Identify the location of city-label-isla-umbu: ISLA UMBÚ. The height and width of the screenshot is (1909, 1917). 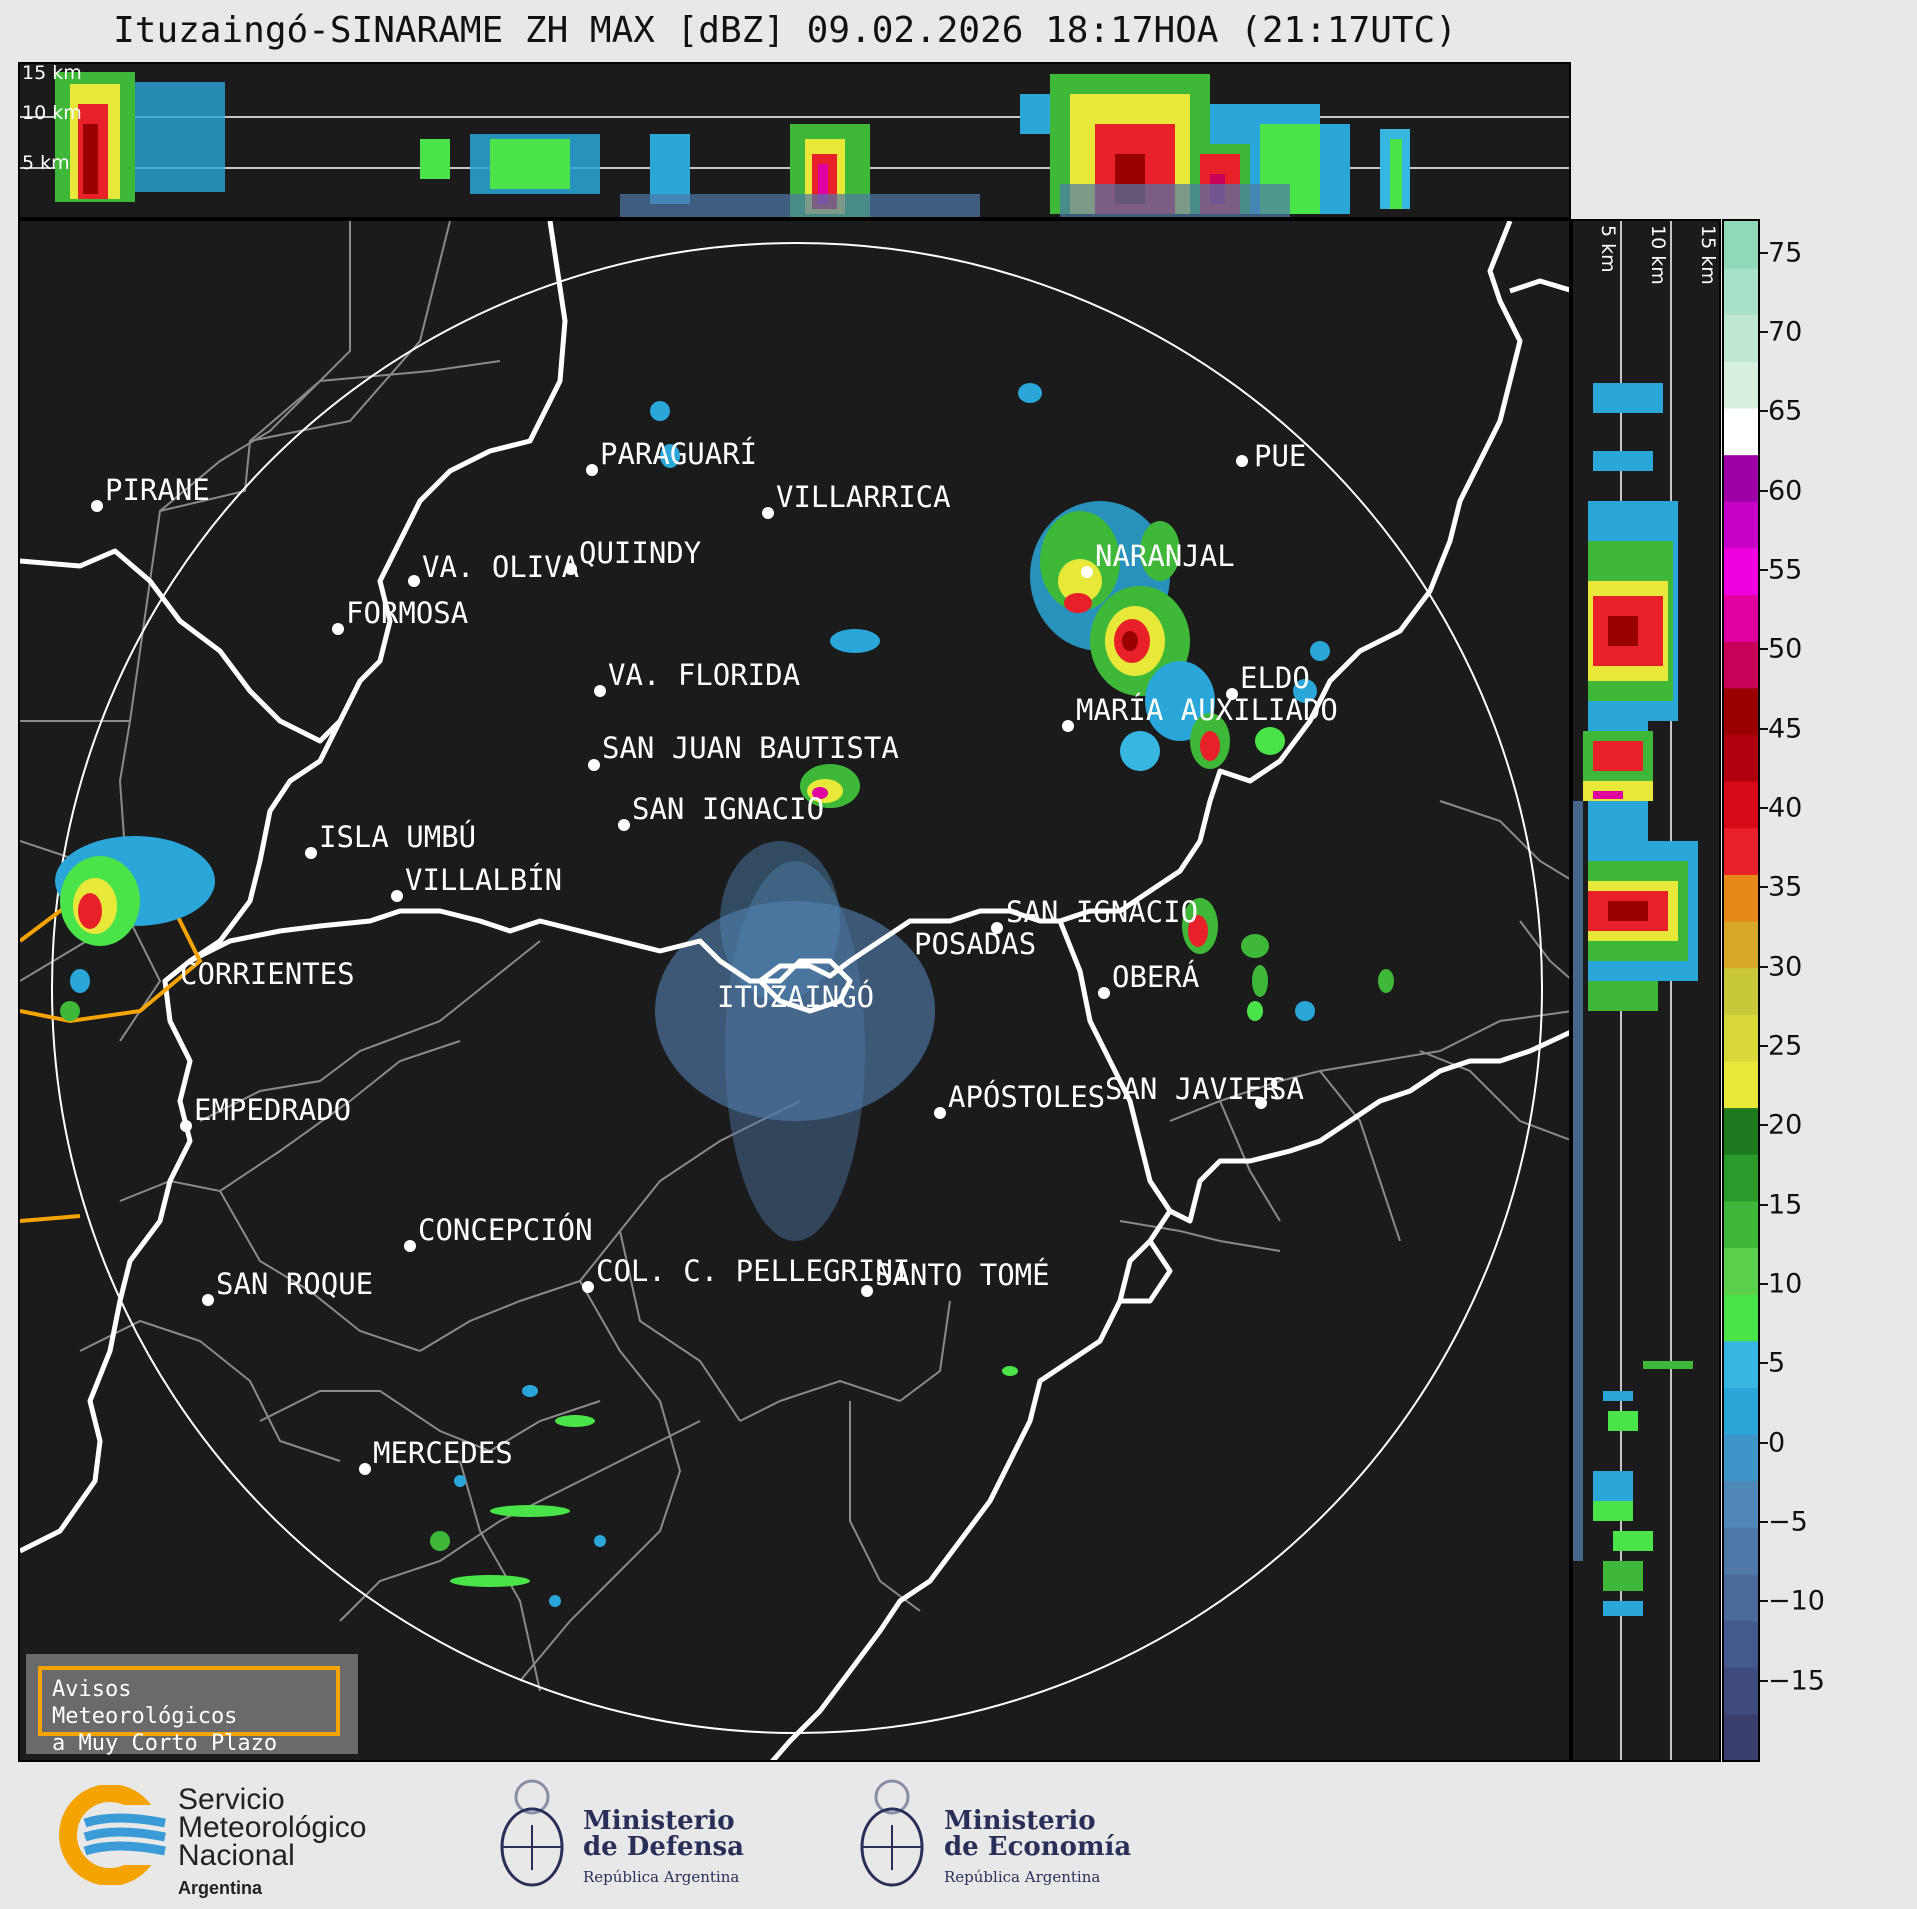
(398, 837).